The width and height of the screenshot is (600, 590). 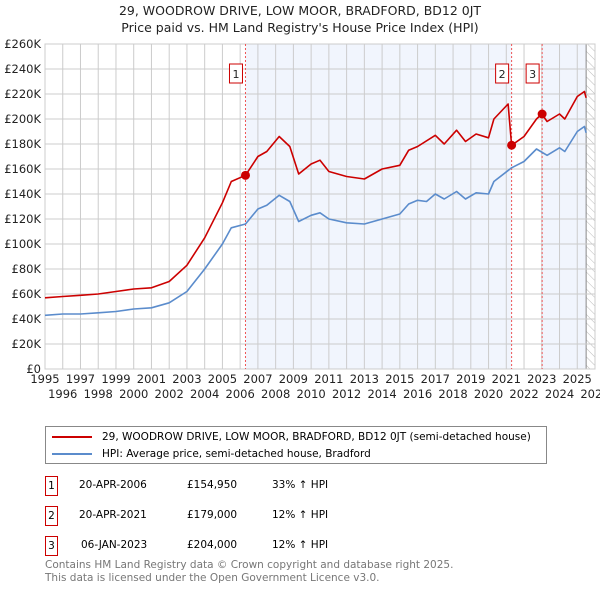 What do you see at coordinates (381, 394) in the screenshot?
I see `x-tick-label: 2014` at bounding box center [381, 394].